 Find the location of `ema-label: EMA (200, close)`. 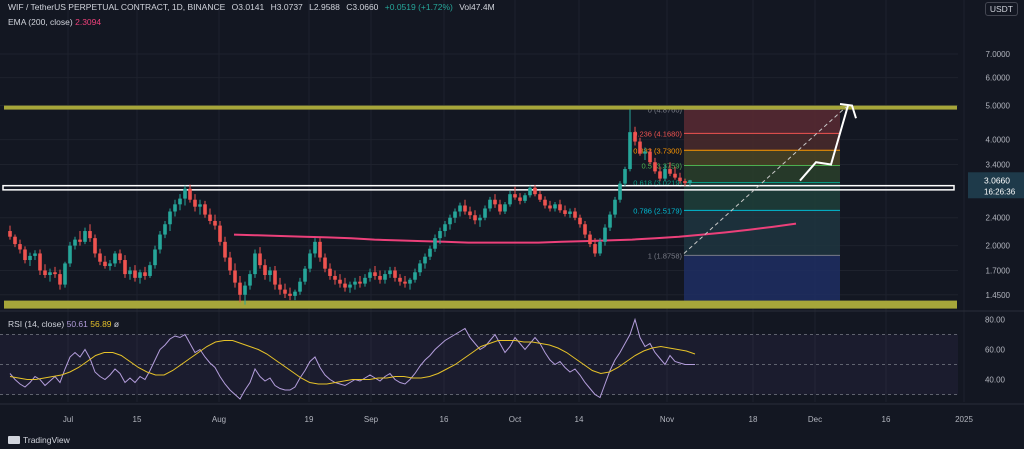

ema-label: EMA (200, close) is located at coordinates (40, 22).